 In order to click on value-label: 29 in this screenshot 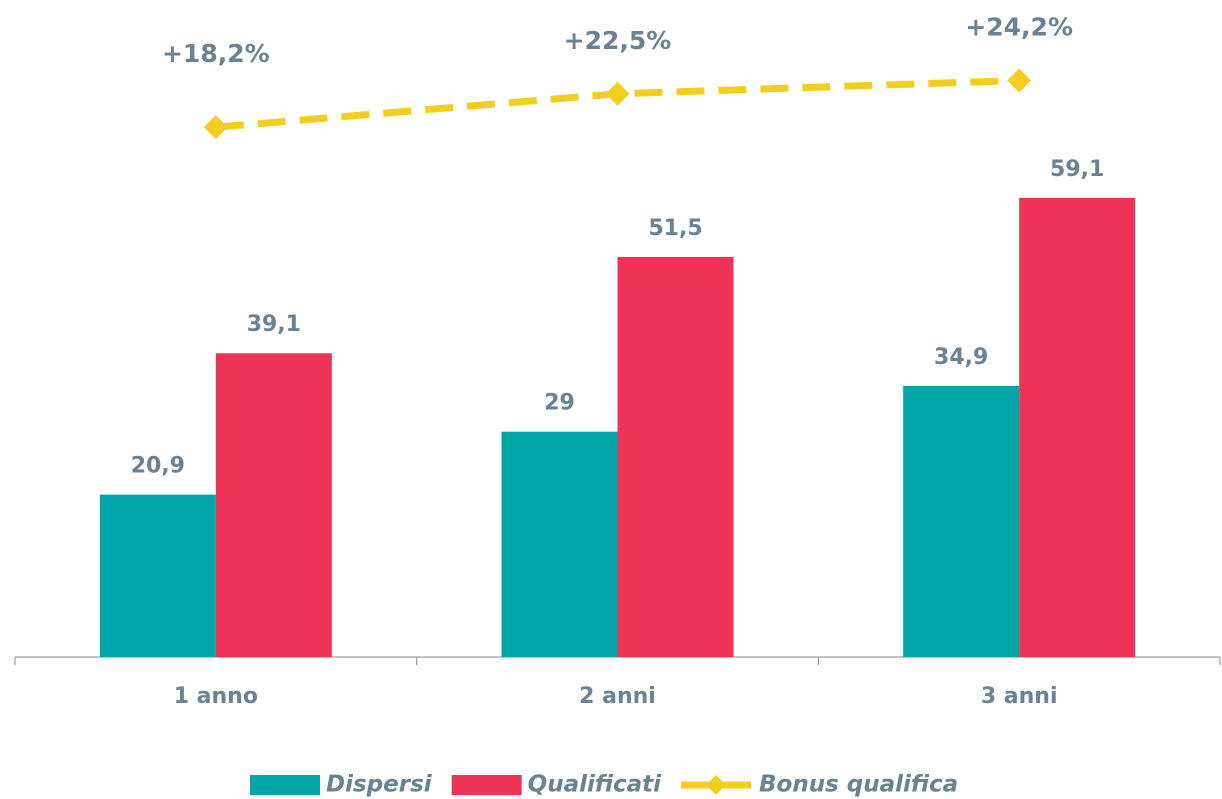, I will do `click(559, 403)`.